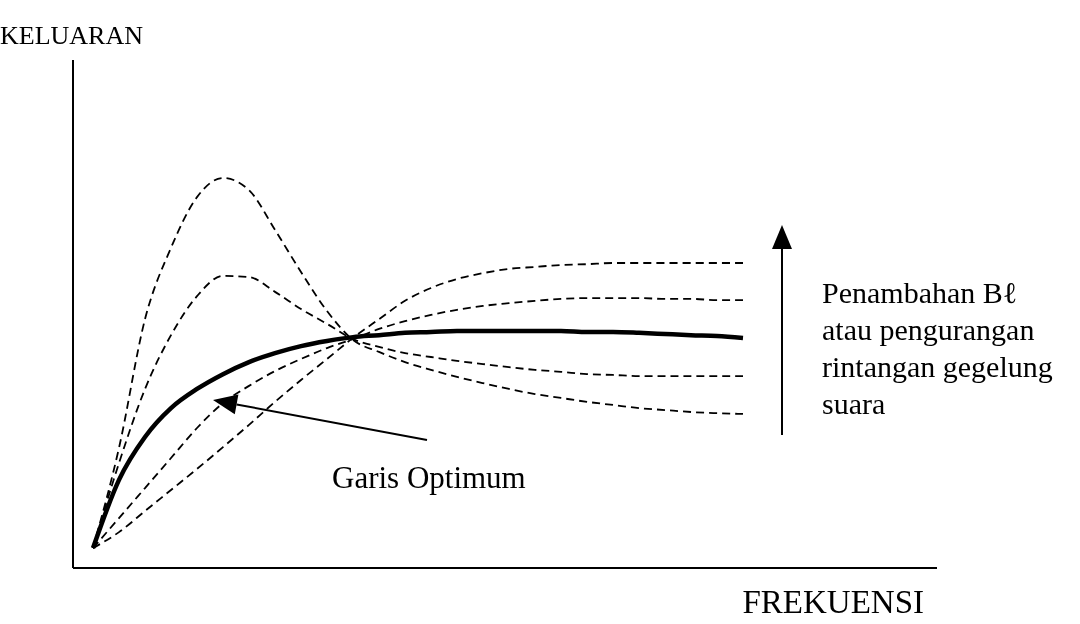 The width and height of the screenshot is (1080, 624). Describe the element at coordinates (937, 348) in the screenshot. I see `text: Penambahan Bℓ atau pengurangan rintangan gegelung suara` at that location.